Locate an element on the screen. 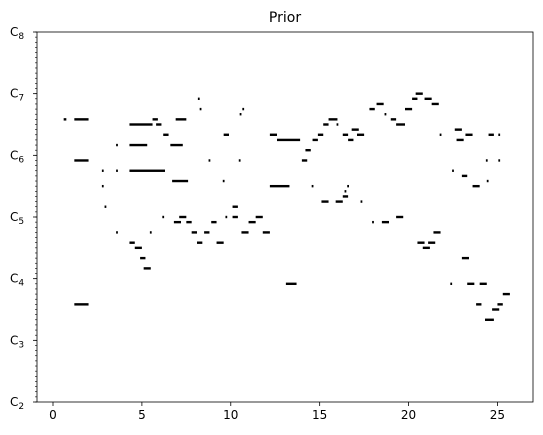 Image resolution: width=543 pixels, height=435 pixels. y-tick-label: C5 is located at coordinates (17, 218).